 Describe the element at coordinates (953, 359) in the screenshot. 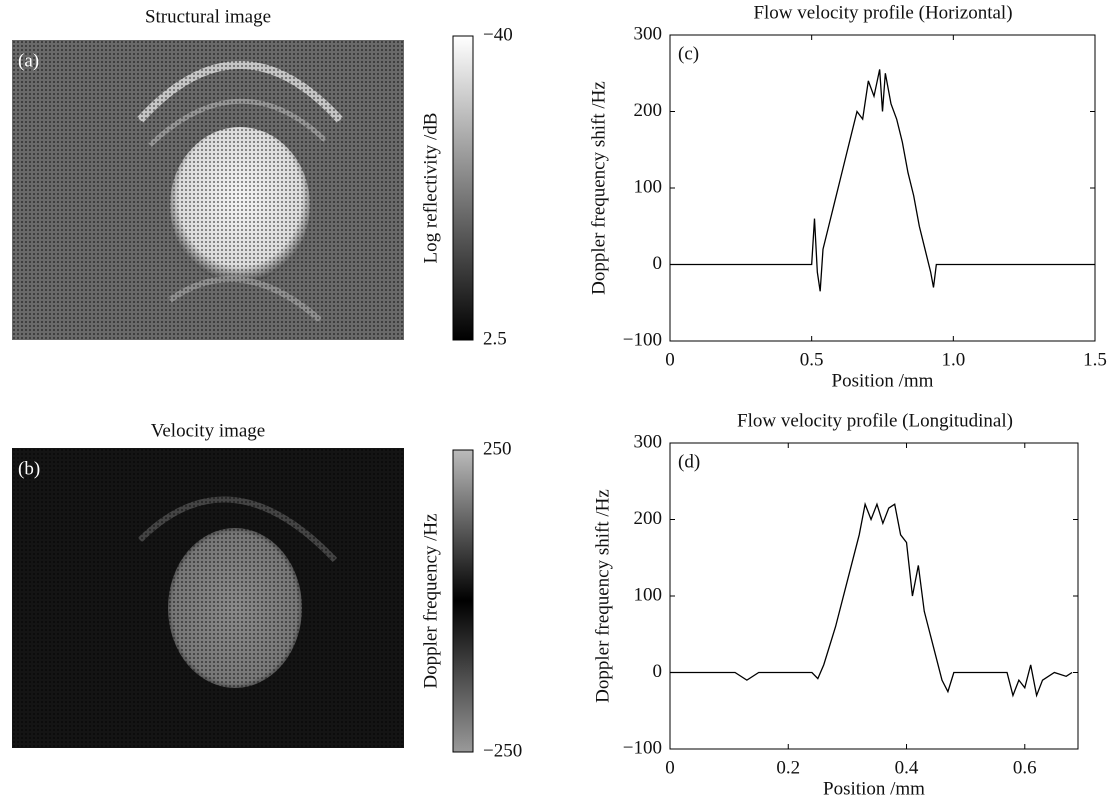

I see `x-tick-label: 1.0` at that location.